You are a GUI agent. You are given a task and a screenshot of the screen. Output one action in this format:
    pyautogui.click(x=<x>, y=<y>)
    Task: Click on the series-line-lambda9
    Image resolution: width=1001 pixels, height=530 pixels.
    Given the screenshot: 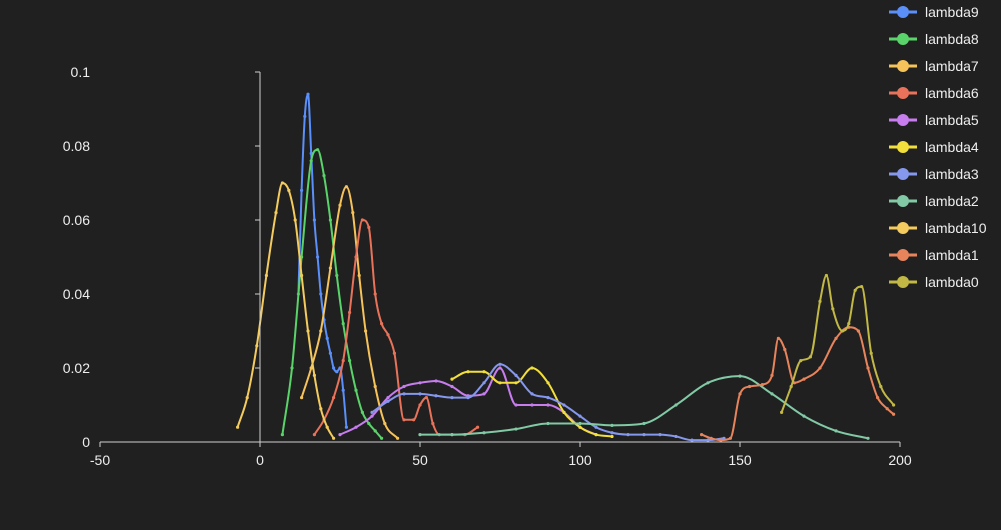 What is the action you would take?
    pyautogui.click(x=322, y=261)
    